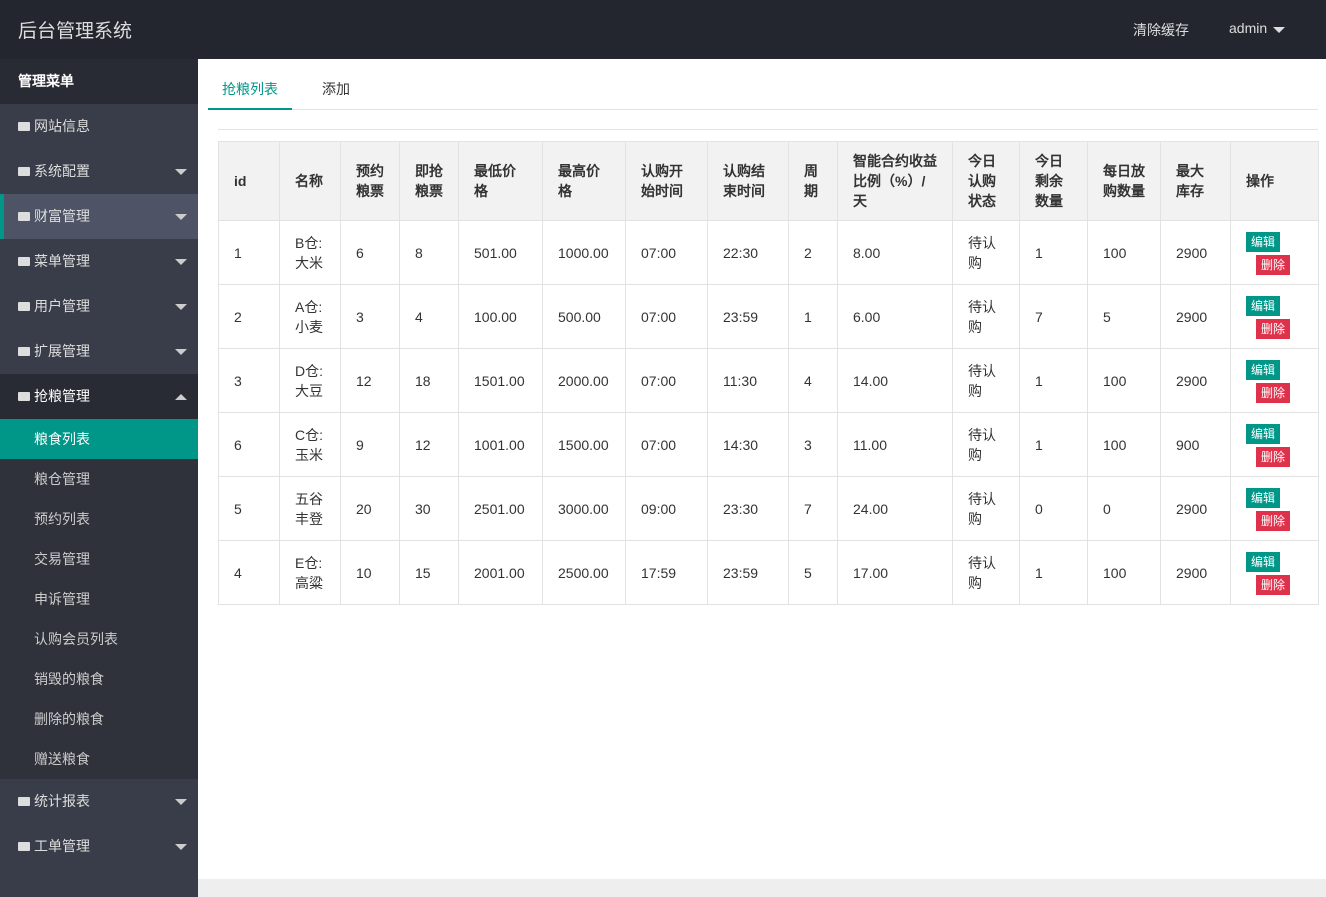 This screenshot has width=1326, height=897. What do you see at coordinates (1274, 181) in the screenshot?
I see `column-header: 操作` at bounding box center [1274, 181].